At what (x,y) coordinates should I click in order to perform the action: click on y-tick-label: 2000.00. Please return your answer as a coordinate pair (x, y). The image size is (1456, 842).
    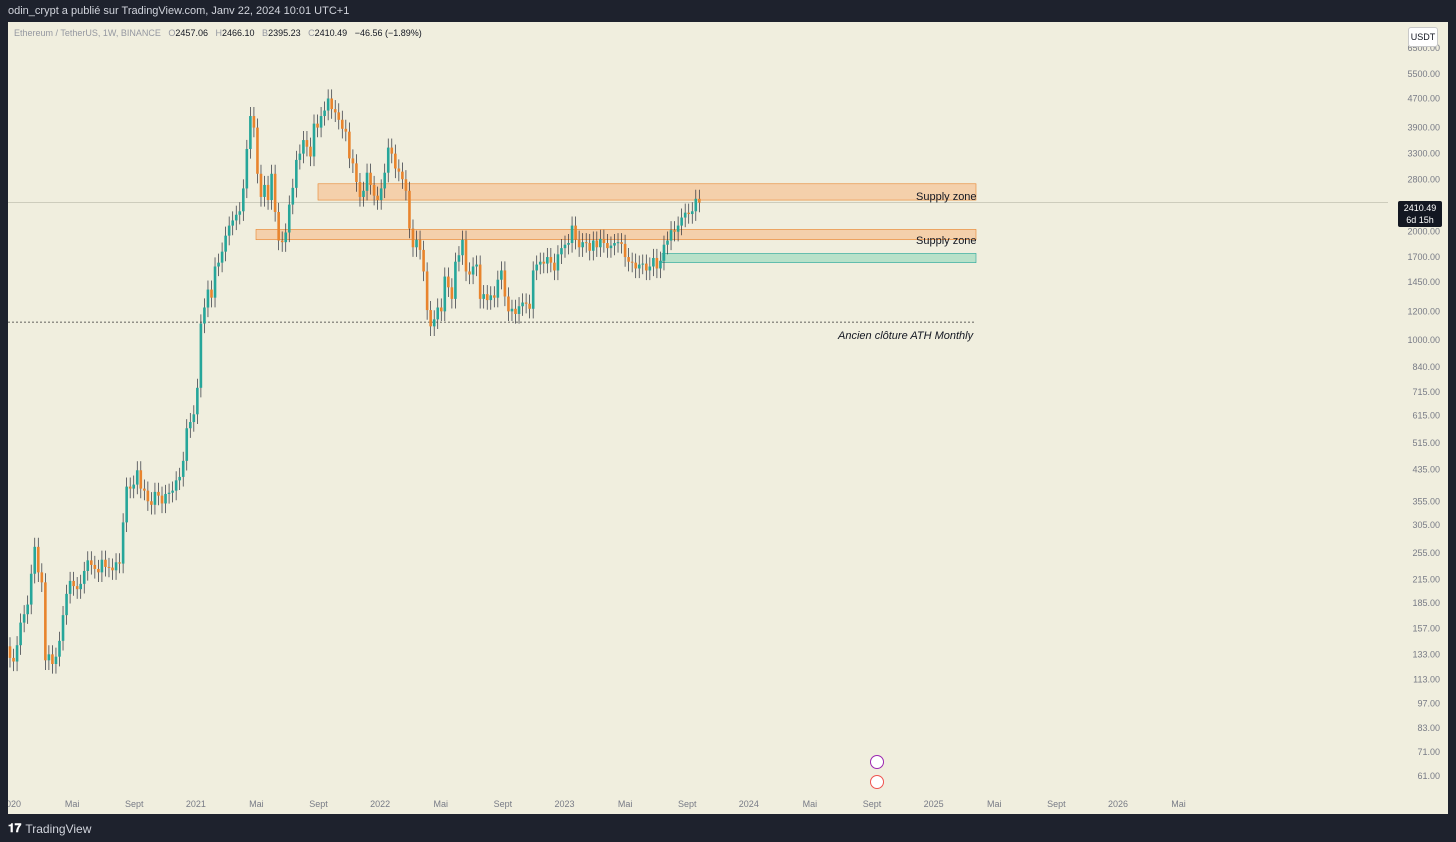
    Looking at the image, I should click on (1423, 232).